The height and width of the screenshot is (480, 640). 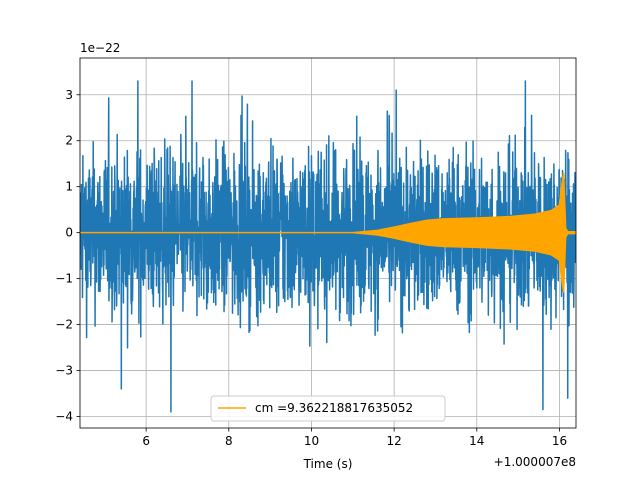 What do you see at coordinates (64, 371) in the screenshot?
I see `y-tick-label: −3` at bounding box center [64, 371].